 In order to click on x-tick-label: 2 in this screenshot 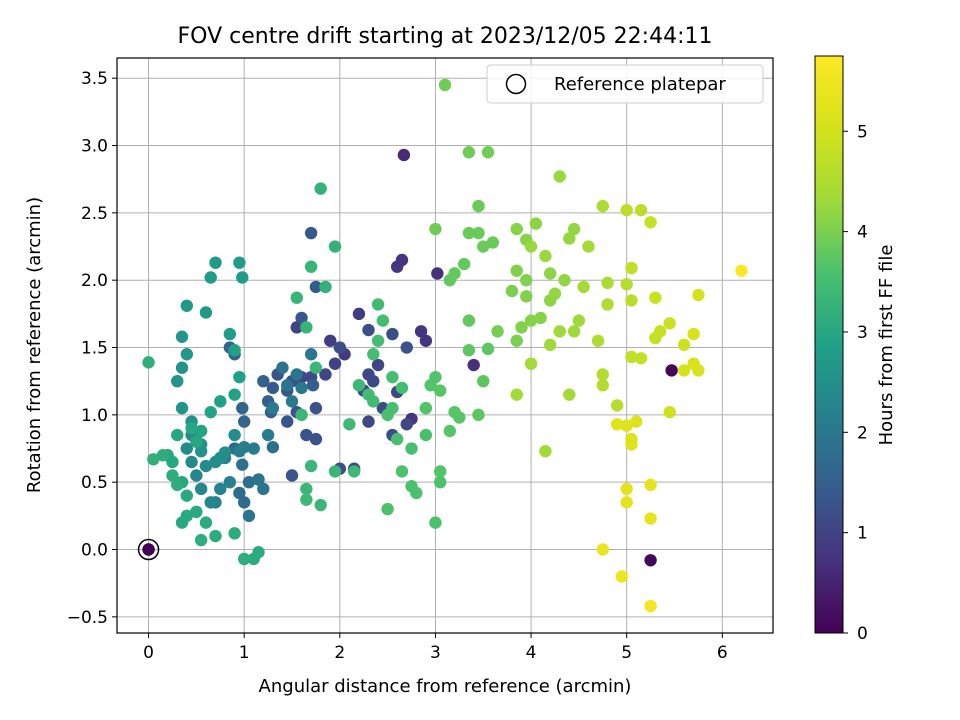, I will do `click(339, 653)`.